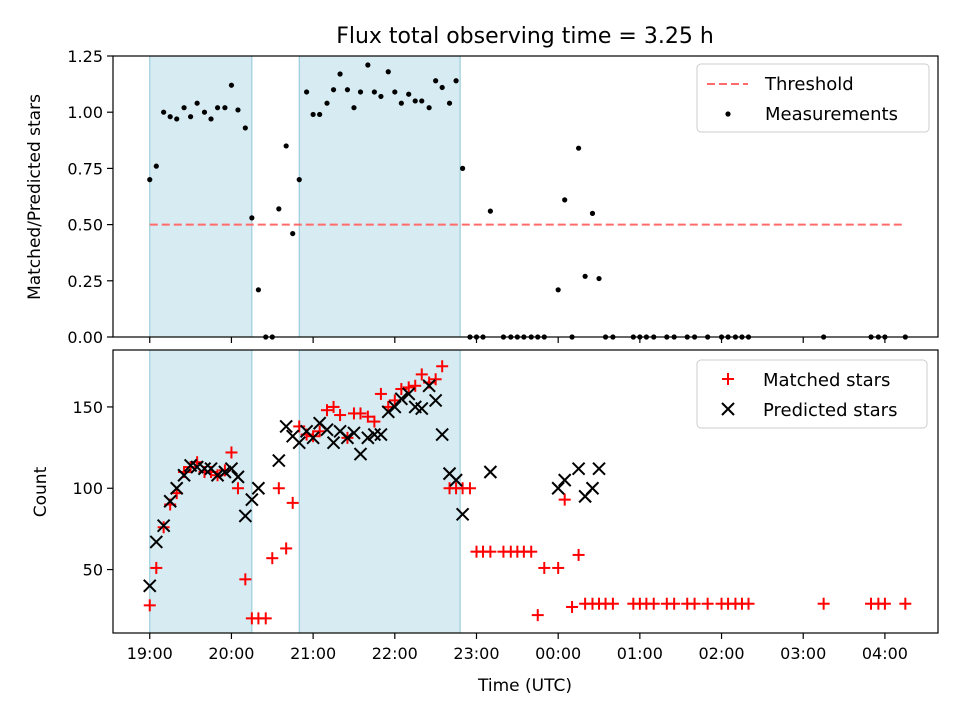 The width and height of the screenshot is (960, 720). Describe the element at coordinates (476, 653) in the screenshot. I see `x-tick-label: 23:00` at that location.